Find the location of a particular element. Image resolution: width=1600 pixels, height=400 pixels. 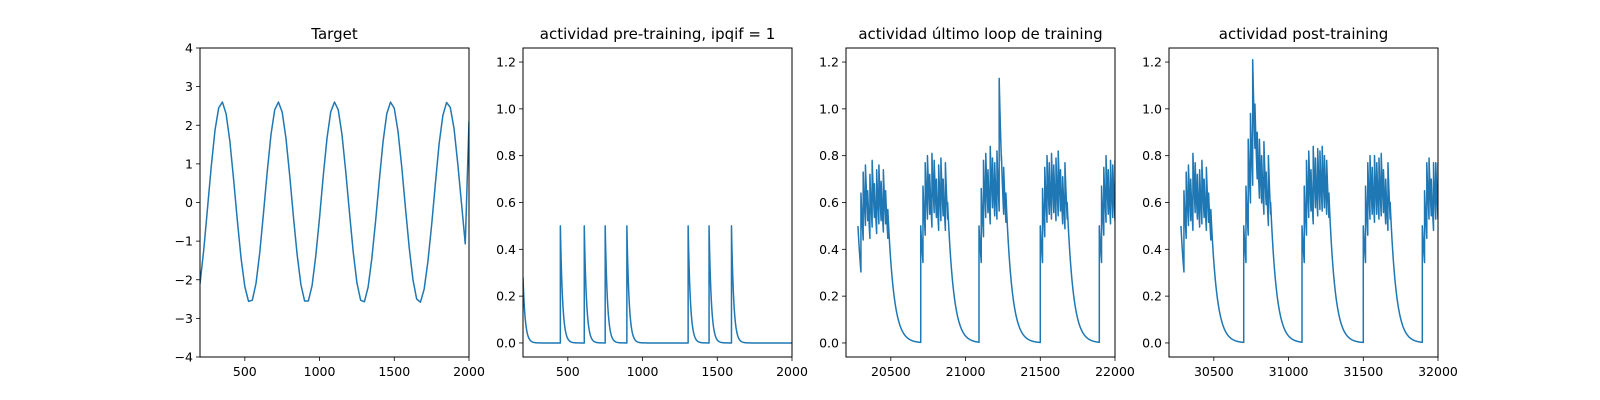

y-tick-label: −1 is located at coordinates (184, 241).